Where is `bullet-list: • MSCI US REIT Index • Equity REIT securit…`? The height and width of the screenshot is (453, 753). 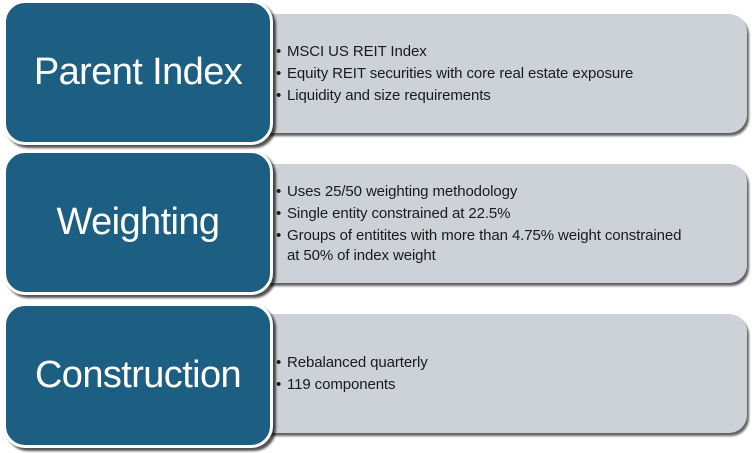 bullet-list: • MSCI US REIT Index • Equity REIT securit… is located at coordinates (455, 74).